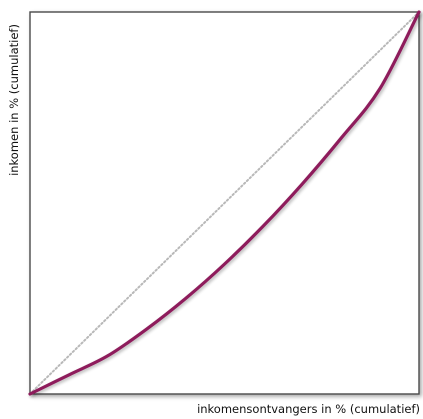  What do you see at coordinates (308, 409) in the screenshot?
I see `x-axis-label: inkomensontvangers in % (cumulatief)` at bounding box center [308, 409].